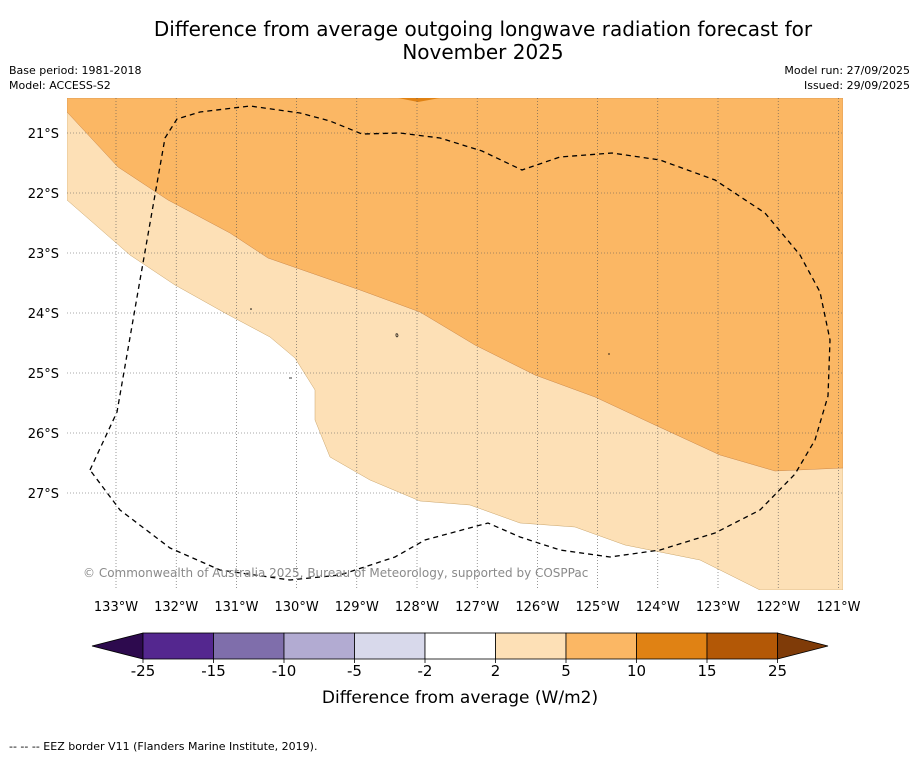 Image resolution: width=919 pixels, height=758 pixels. I want to click on longitude-label: 131°W, so click(236, 607).